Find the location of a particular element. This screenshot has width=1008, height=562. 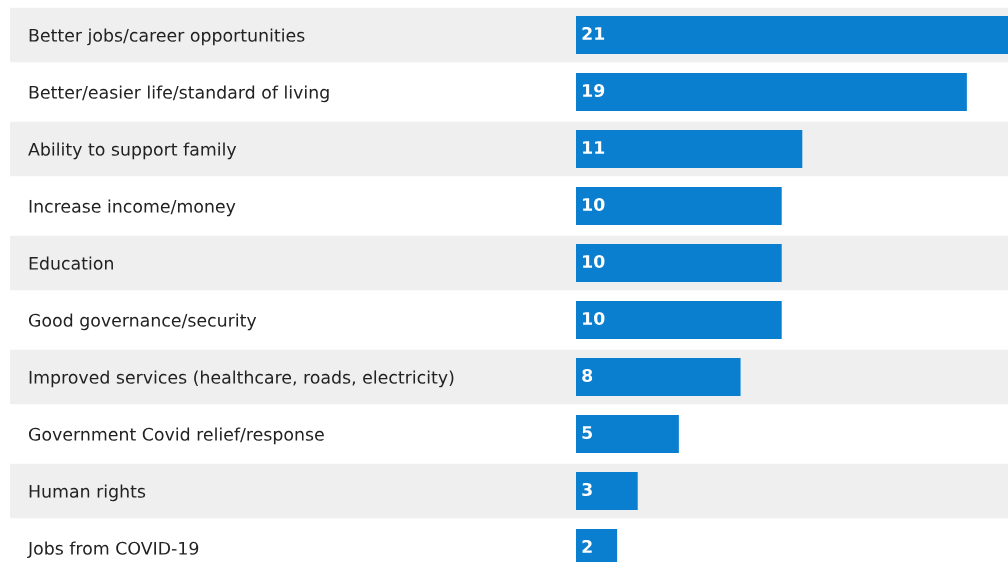

y-tick-label: Better/easier life/standard of living is located at coordinates (179, 94).